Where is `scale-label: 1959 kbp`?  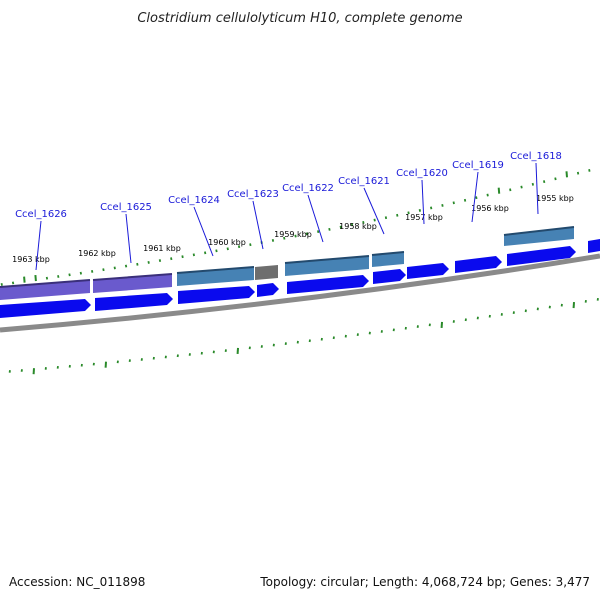
scale-label: 1959 kbp is located at coordinates (293, 234).